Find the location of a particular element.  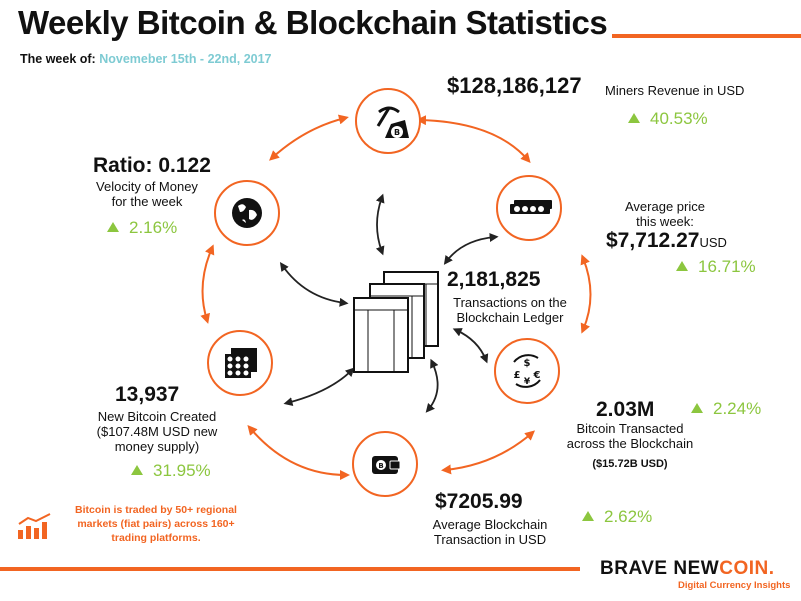

arrow-miners-ledger is located at coordinates (380, 224).